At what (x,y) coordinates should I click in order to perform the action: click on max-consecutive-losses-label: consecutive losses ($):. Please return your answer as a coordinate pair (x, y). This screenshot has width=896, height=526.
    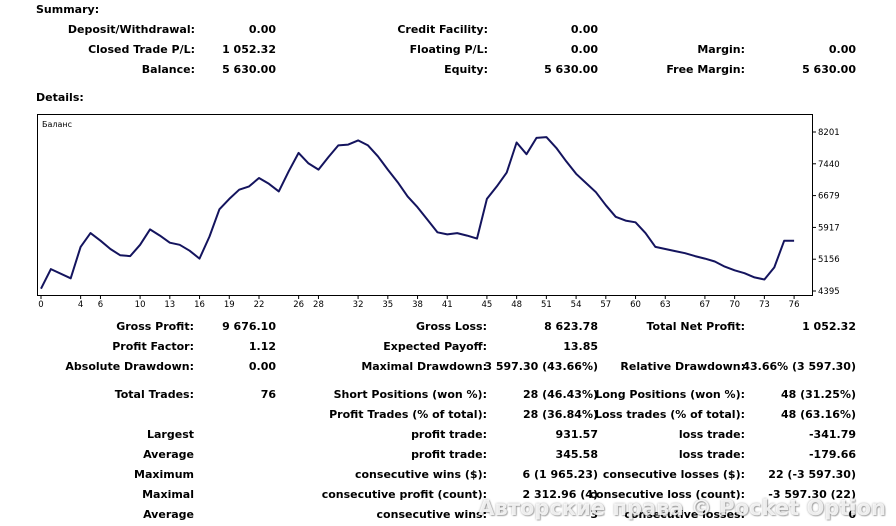
    Looking at the image, I should click on (673, 474).